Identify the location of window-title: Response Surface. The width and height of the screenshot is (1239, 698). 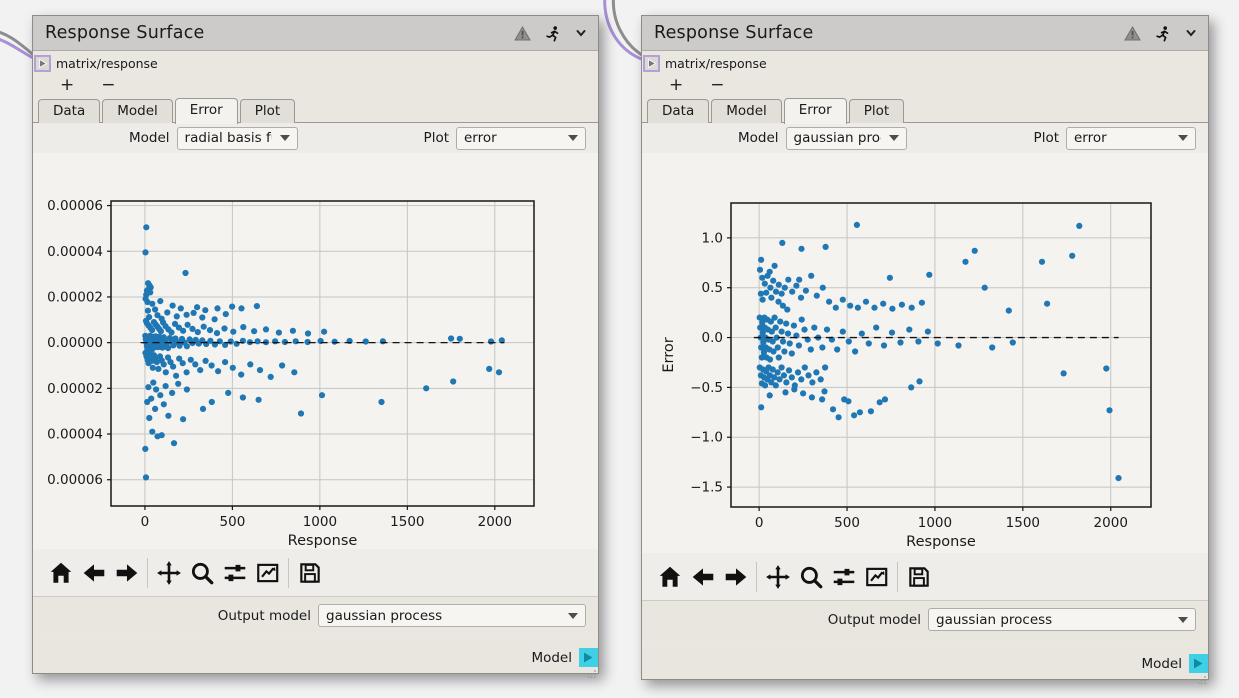
(734, 33).